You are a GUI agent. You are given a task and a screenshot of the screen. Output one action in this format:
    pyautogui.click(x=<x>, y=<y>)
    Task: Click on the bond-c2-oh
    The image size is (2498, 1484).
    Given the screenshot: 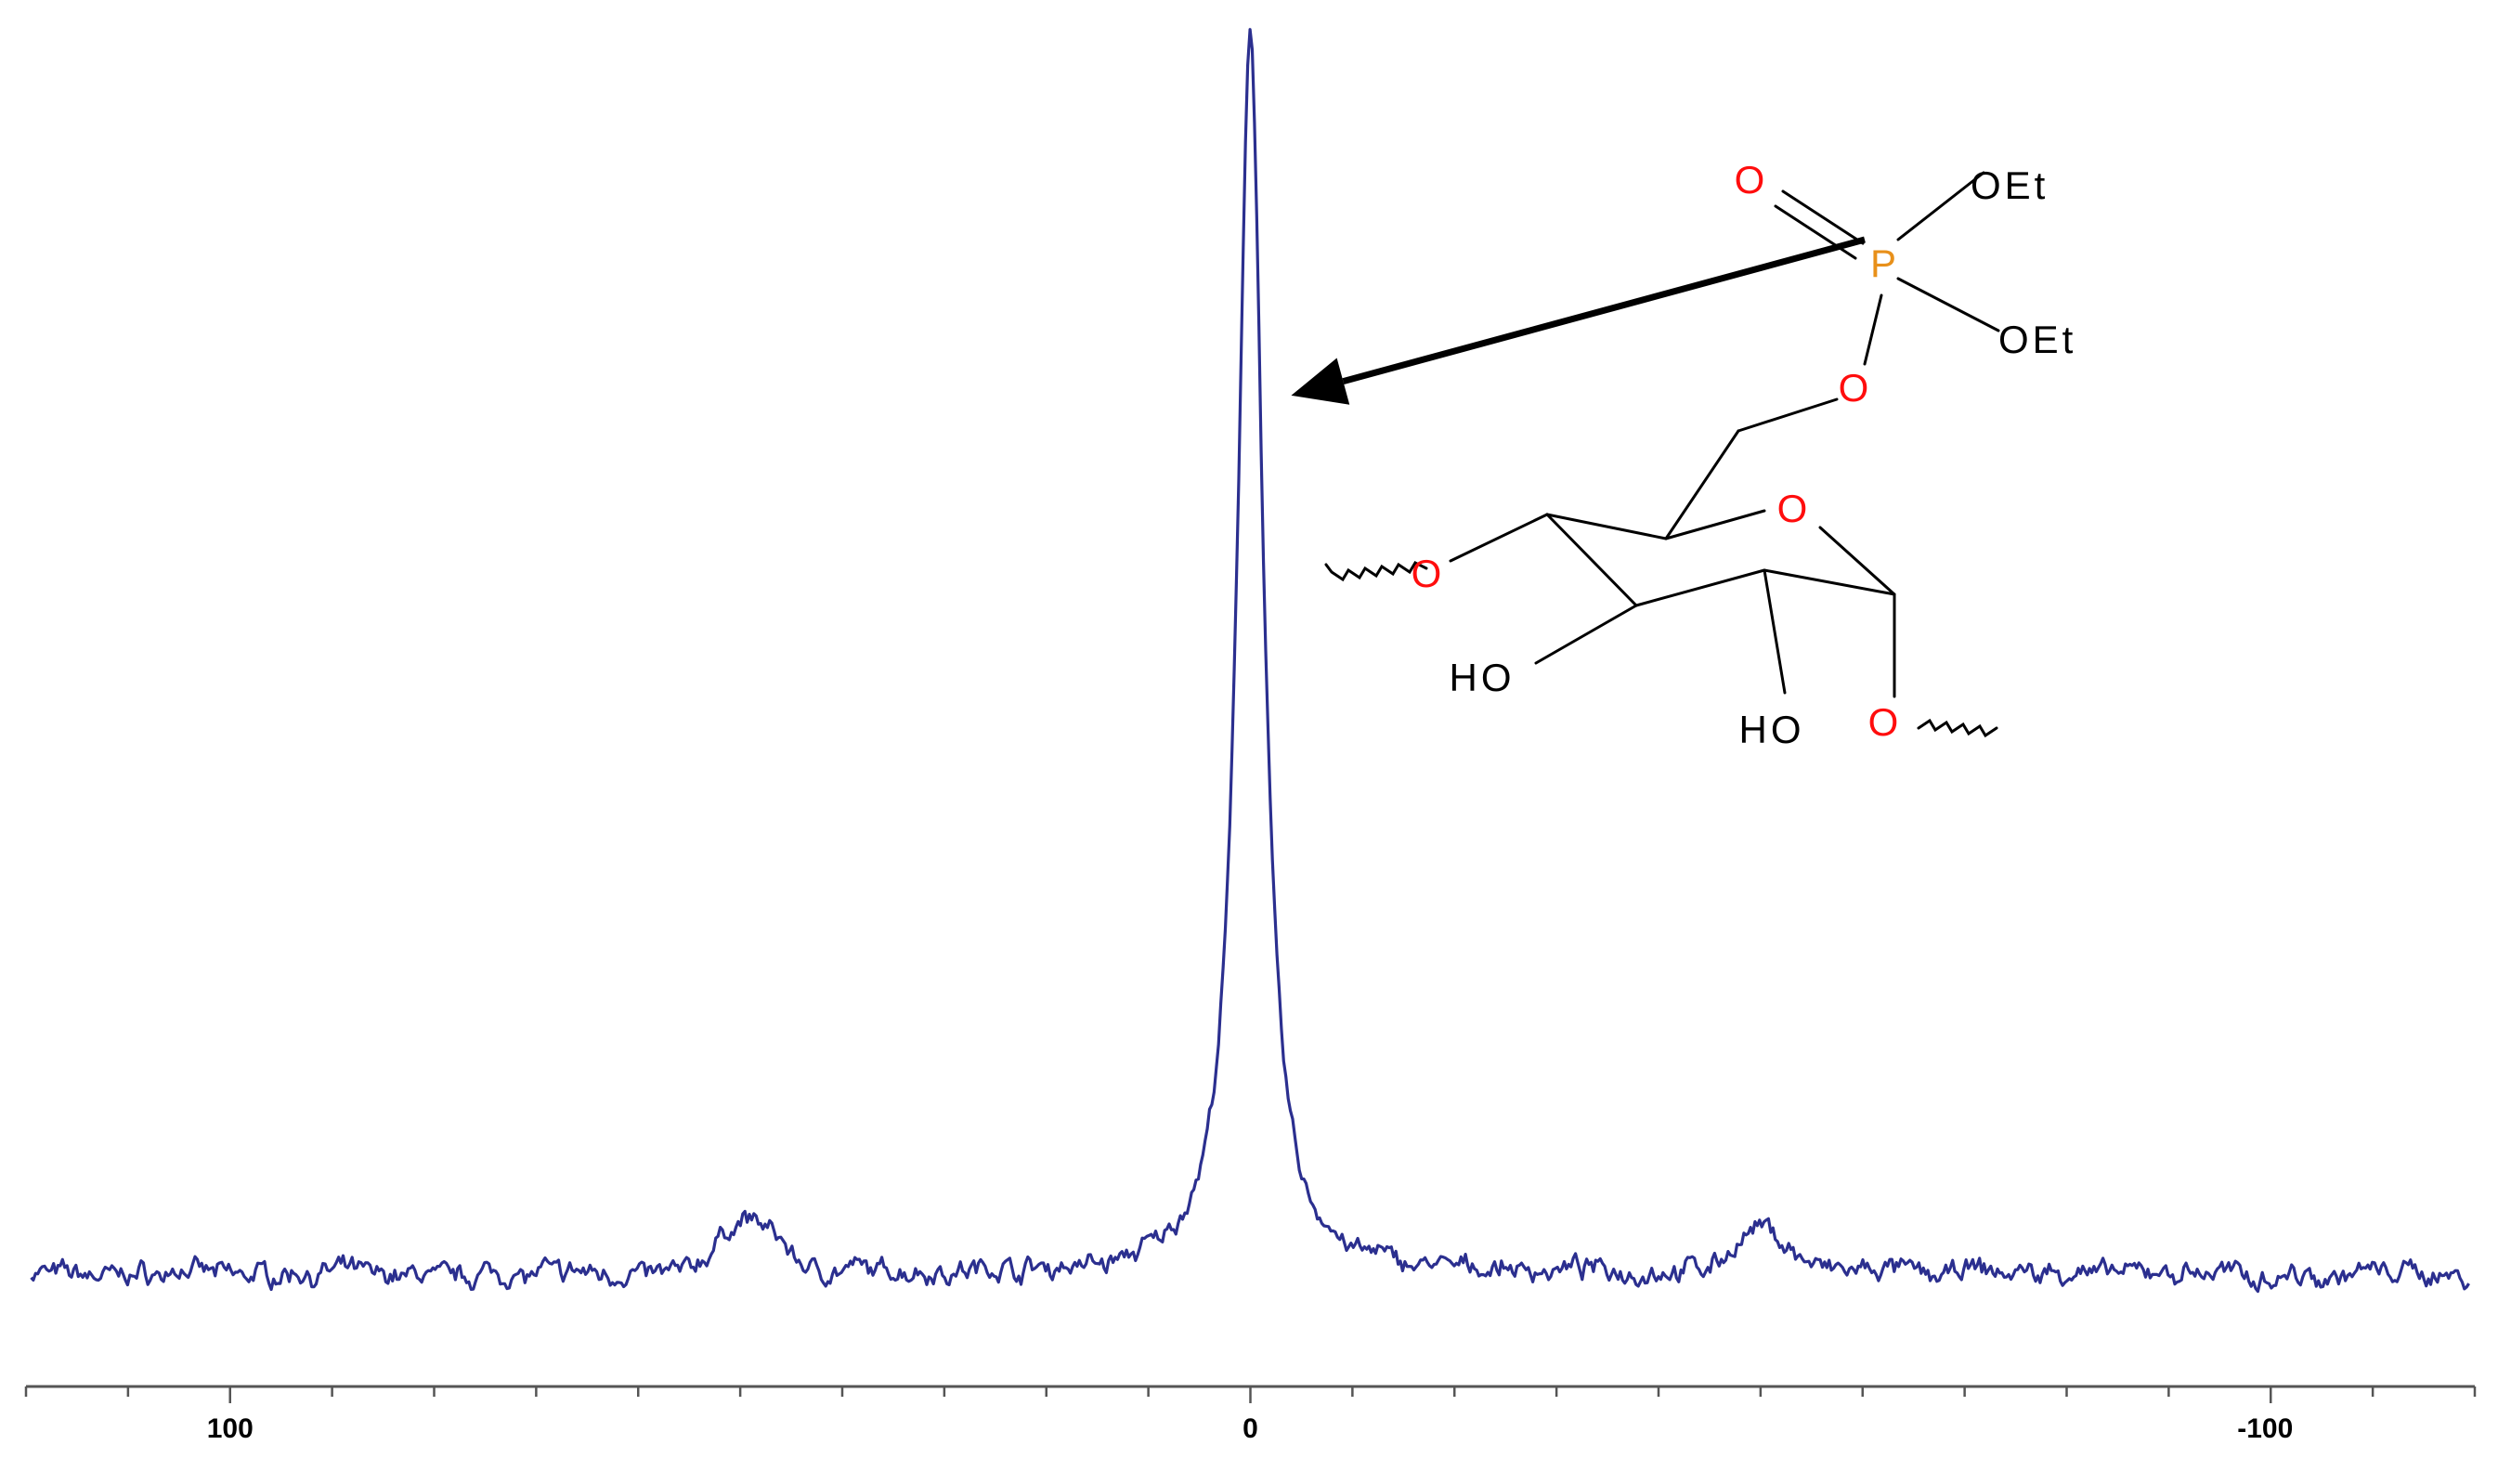 What is the action you would take?
    pyautogui.click(x=1775, y=631)
    